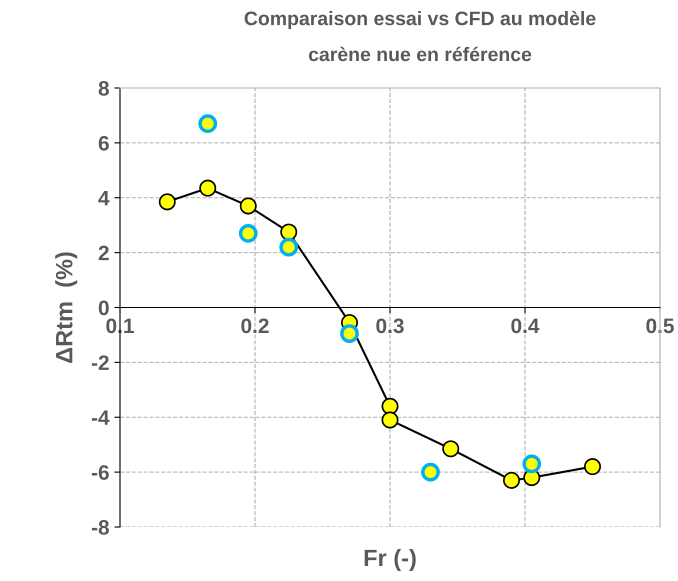 This screenshot has width=678, height=581. Describe the element at coordinates (103, 308) in the screenshot. I see `y-tick-label: 0` at that location.